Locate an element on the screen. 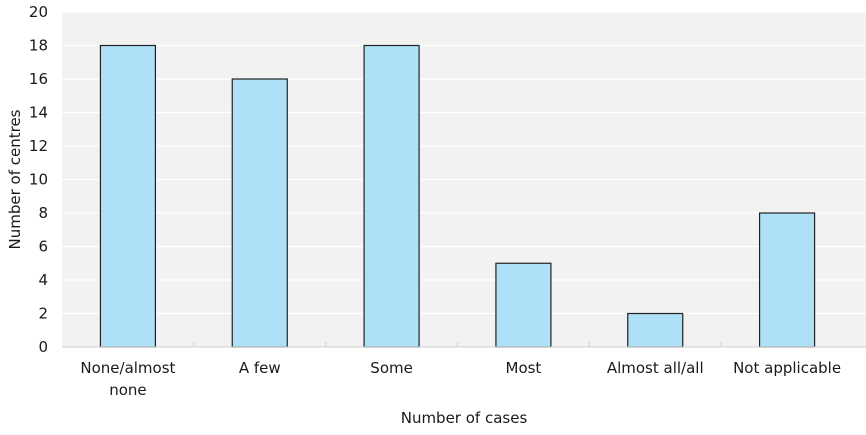 Image resolution: width=866 pixels, height=435 pixels. x-tick-label-4: Most is located at coordinates (524, 368).